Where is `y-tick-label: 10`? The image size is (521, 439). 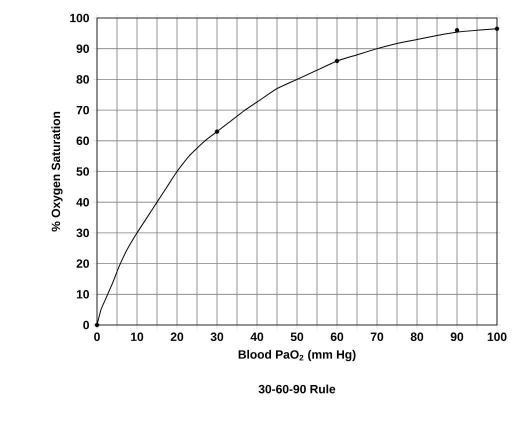
y-tick-label: 10 is located at coordinates (82, 294).